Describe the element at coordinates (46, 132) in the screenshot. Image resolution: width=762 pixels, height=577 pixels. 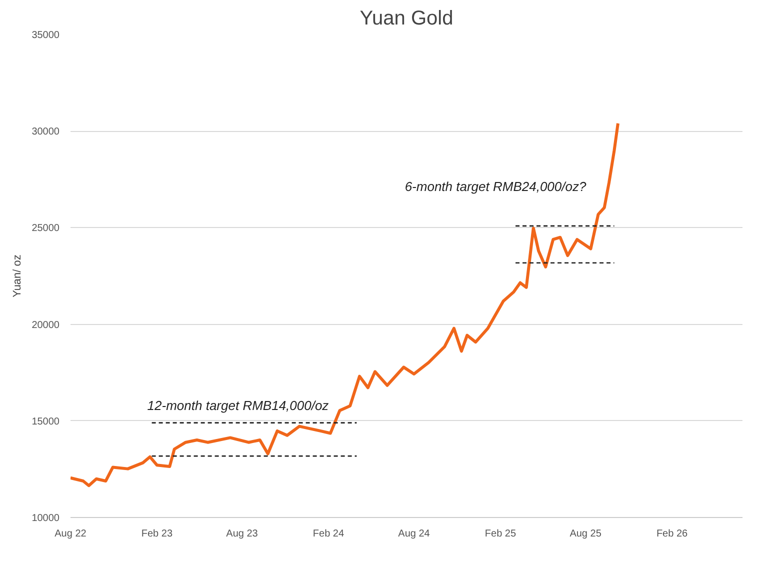
I see `y-tick-label: 30000` at that location.